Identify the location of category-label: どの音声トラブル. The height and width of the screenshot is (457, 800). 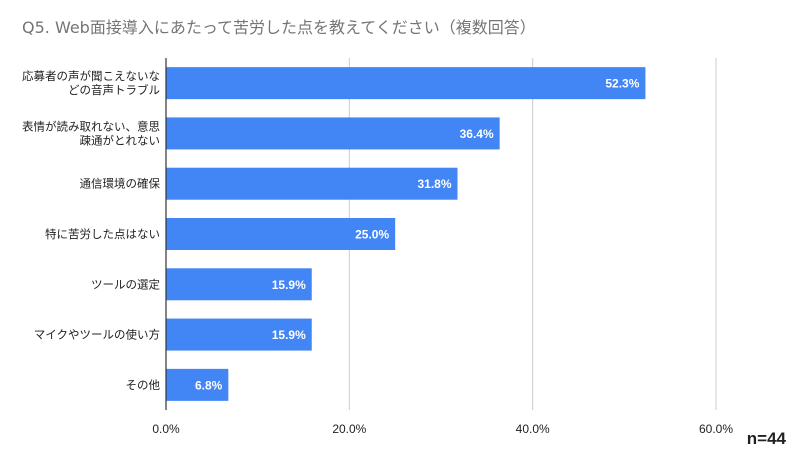
(114, 90).